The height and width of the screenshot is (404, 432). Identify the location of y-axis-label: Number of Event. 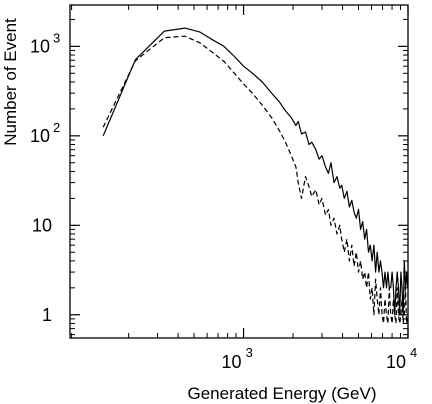
(10, 82).